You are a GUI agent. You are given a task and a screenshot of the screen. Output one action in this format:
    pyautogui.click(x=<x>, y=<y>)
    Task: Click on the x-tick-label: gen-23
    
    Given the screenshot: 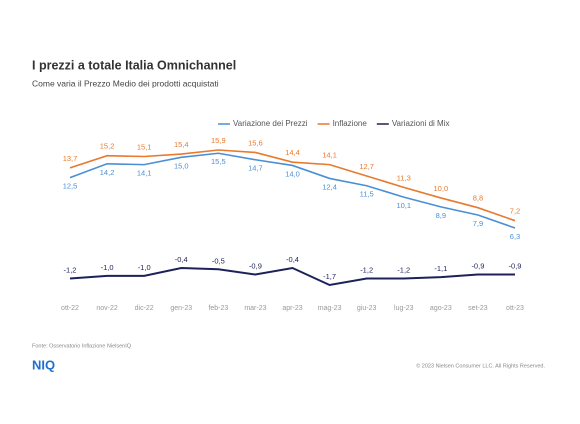 What is the action you would take?
    pyautogui.click(x=181, y=308)
    